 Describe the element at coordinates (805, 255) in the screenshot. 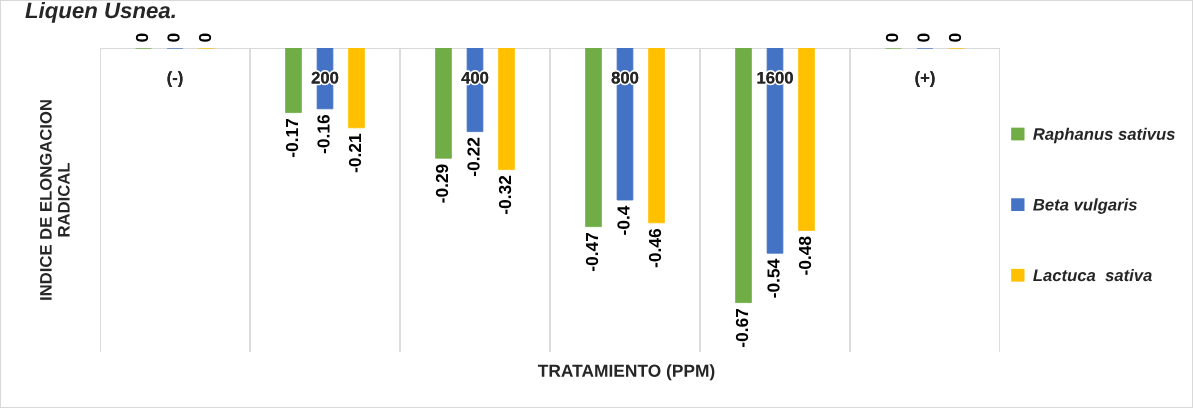

I see `data-label: -0.48` at that location.